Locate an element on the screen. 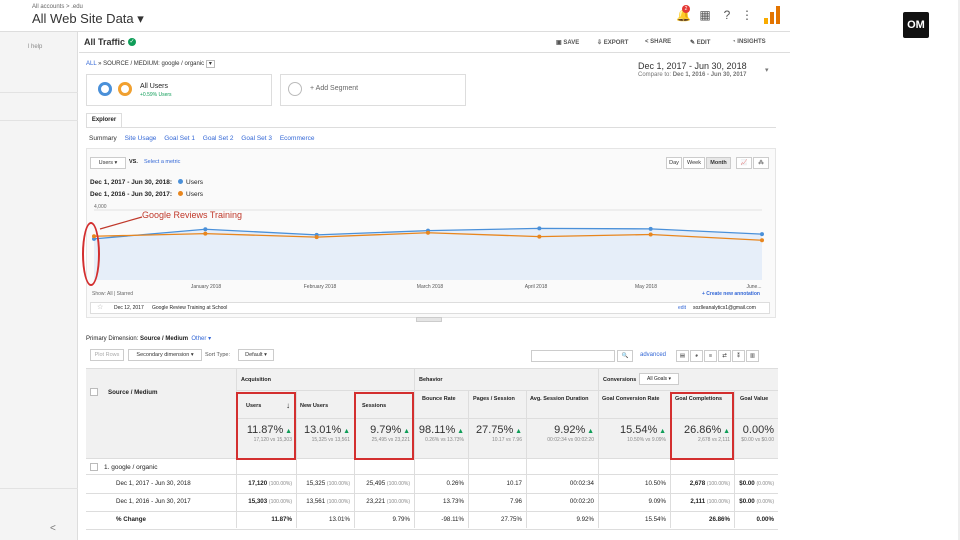 This screenshot has width=960, height=540. share-label: SHARE is located at coordinates (661, 42).